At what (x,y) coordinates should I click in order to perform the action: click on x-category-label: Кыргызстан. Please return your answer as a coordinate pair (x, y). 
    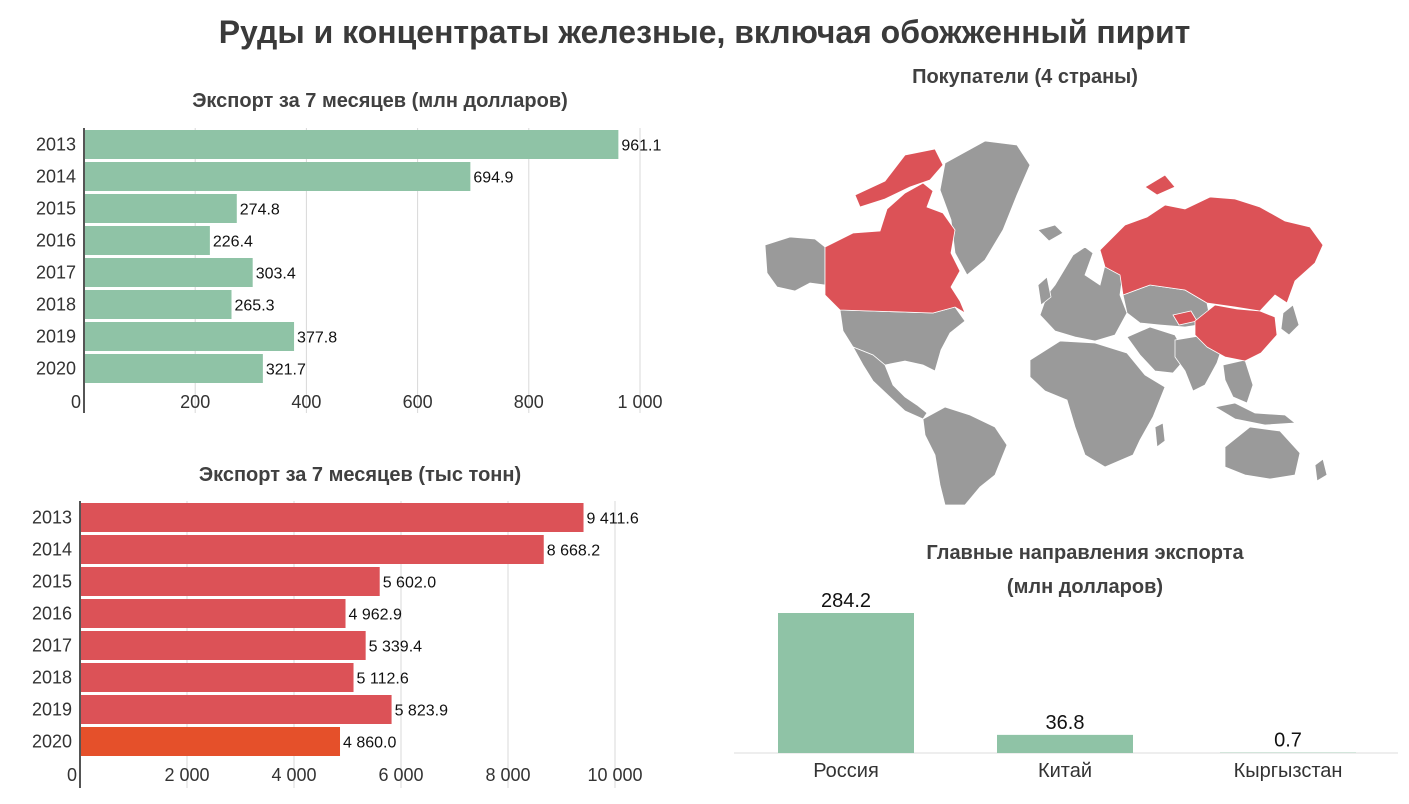
    Looking at the image, I should click on (1288, 771).